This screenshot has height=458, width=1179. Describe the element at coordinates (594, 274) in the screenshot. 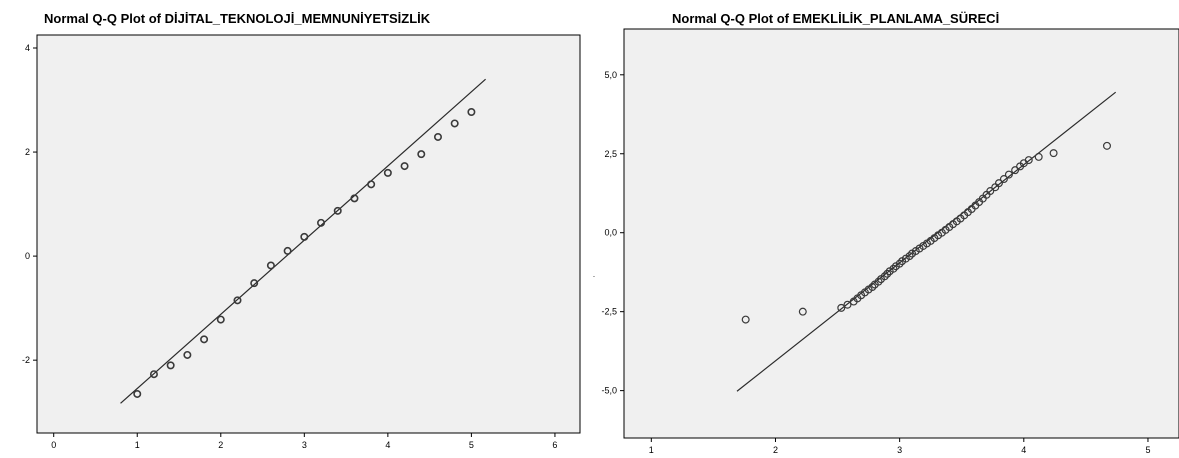

I see `stray-mark: .` at that location.